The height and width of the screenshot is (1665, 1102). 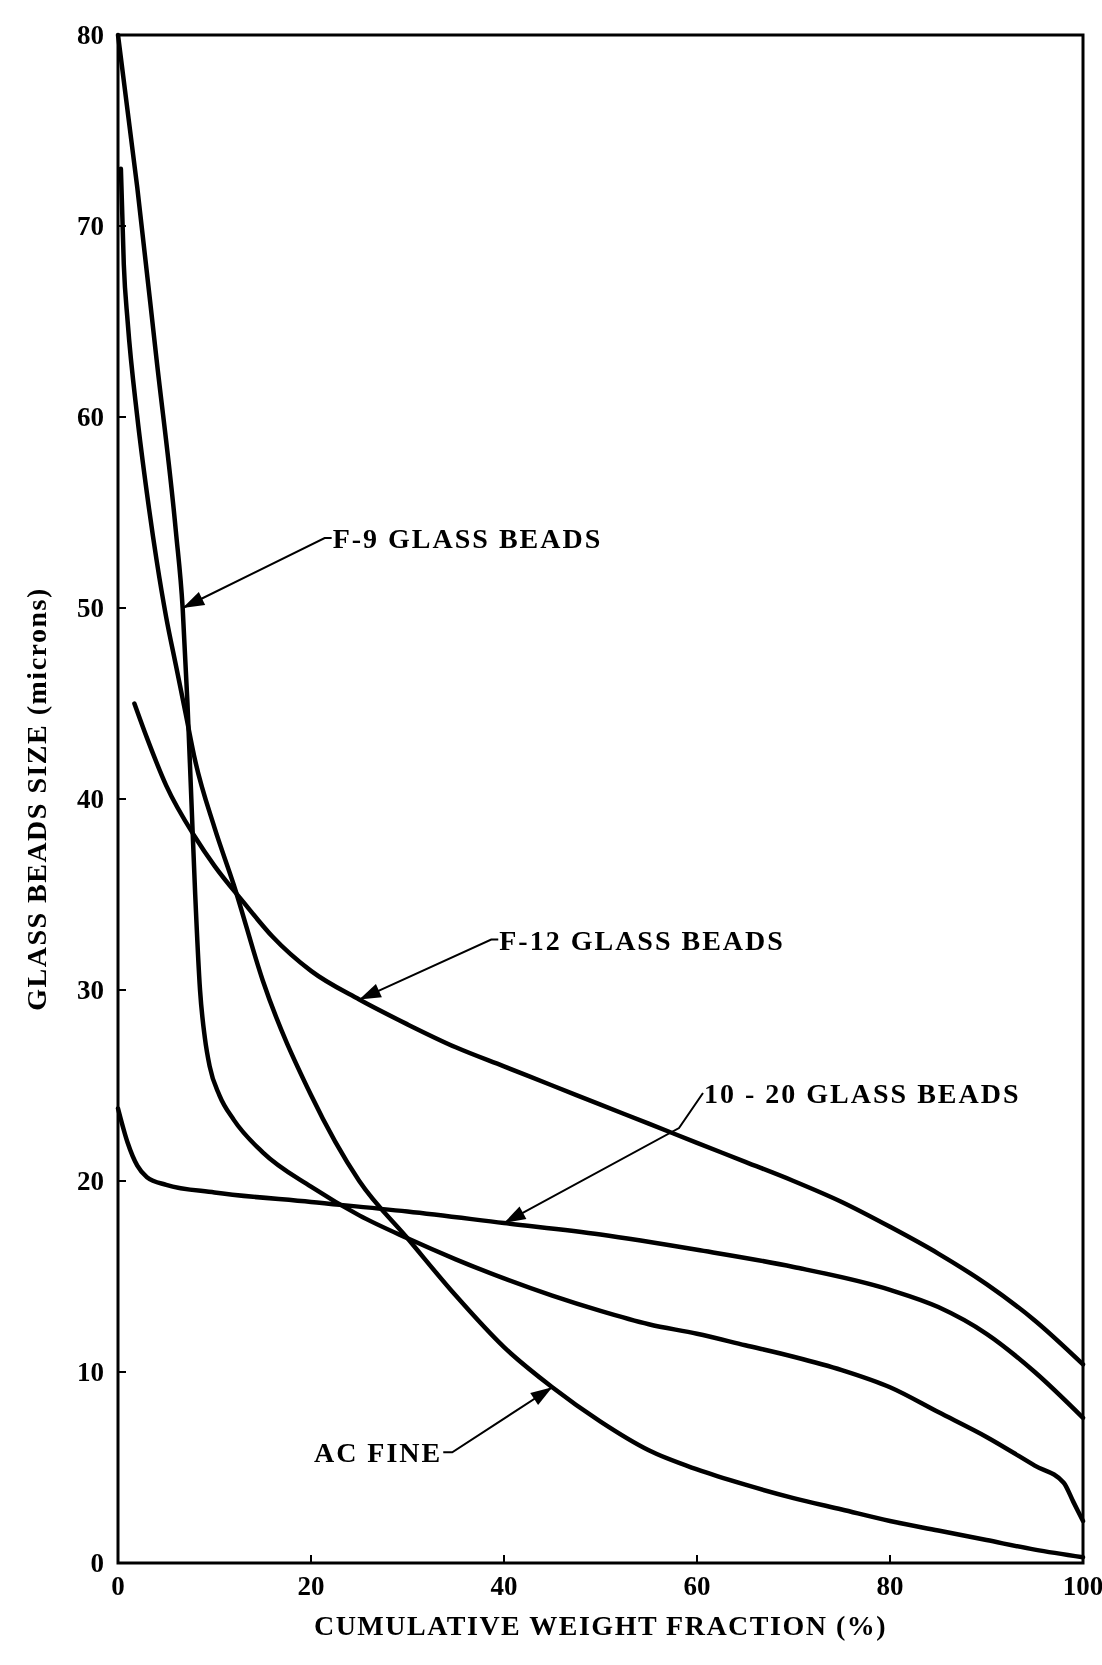 I want to click on y-tick-label: 30, so click(x=90, y=990).